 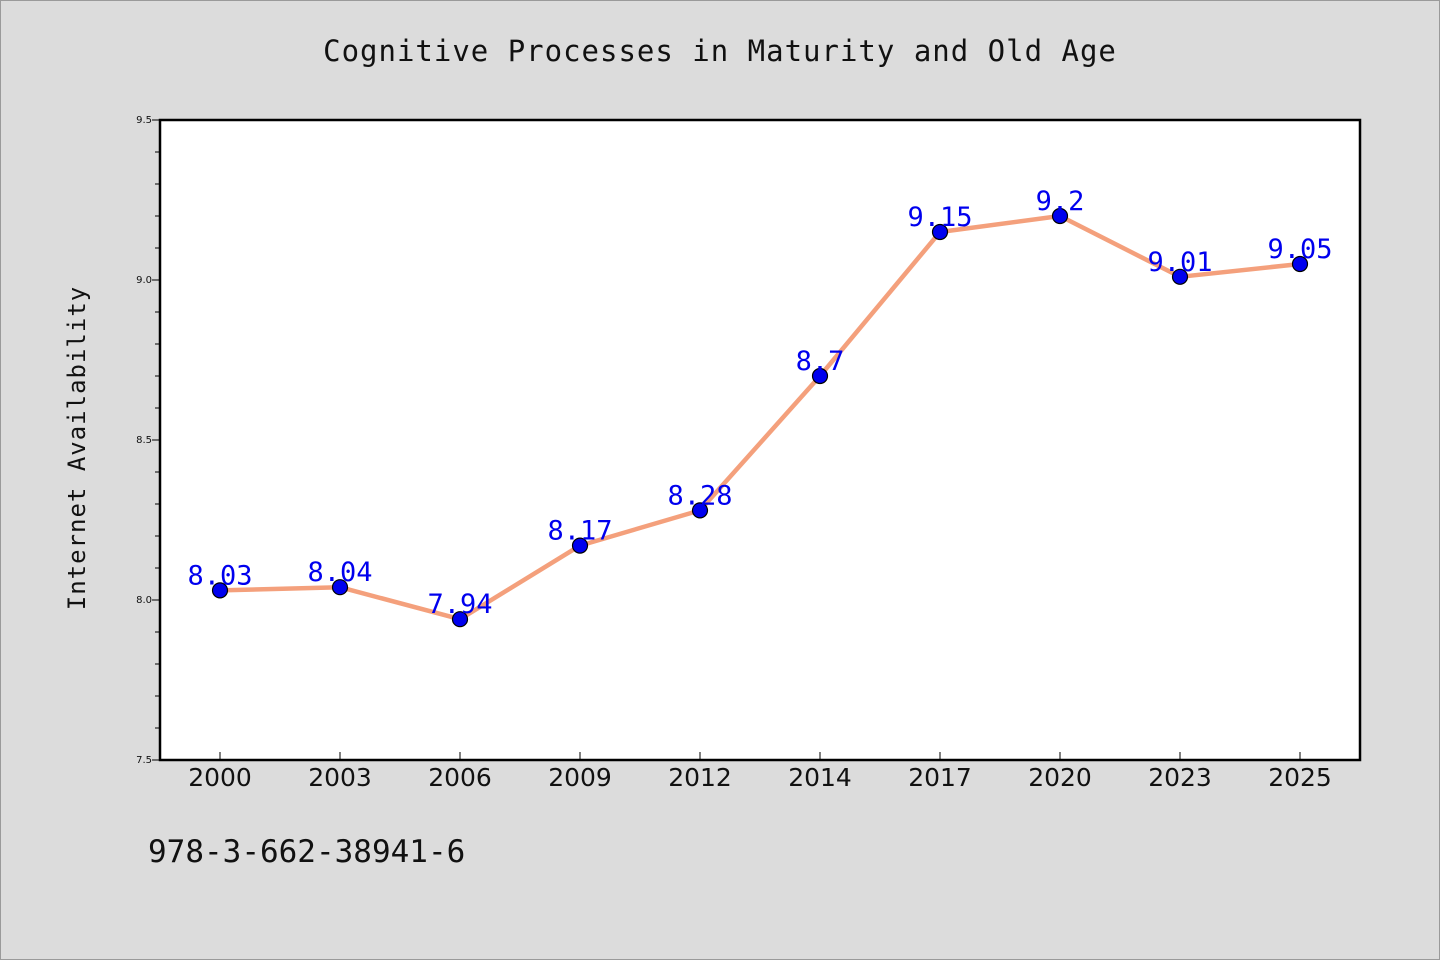 I want to click on x-tick-label: 2012, so click(x=700, y=777).